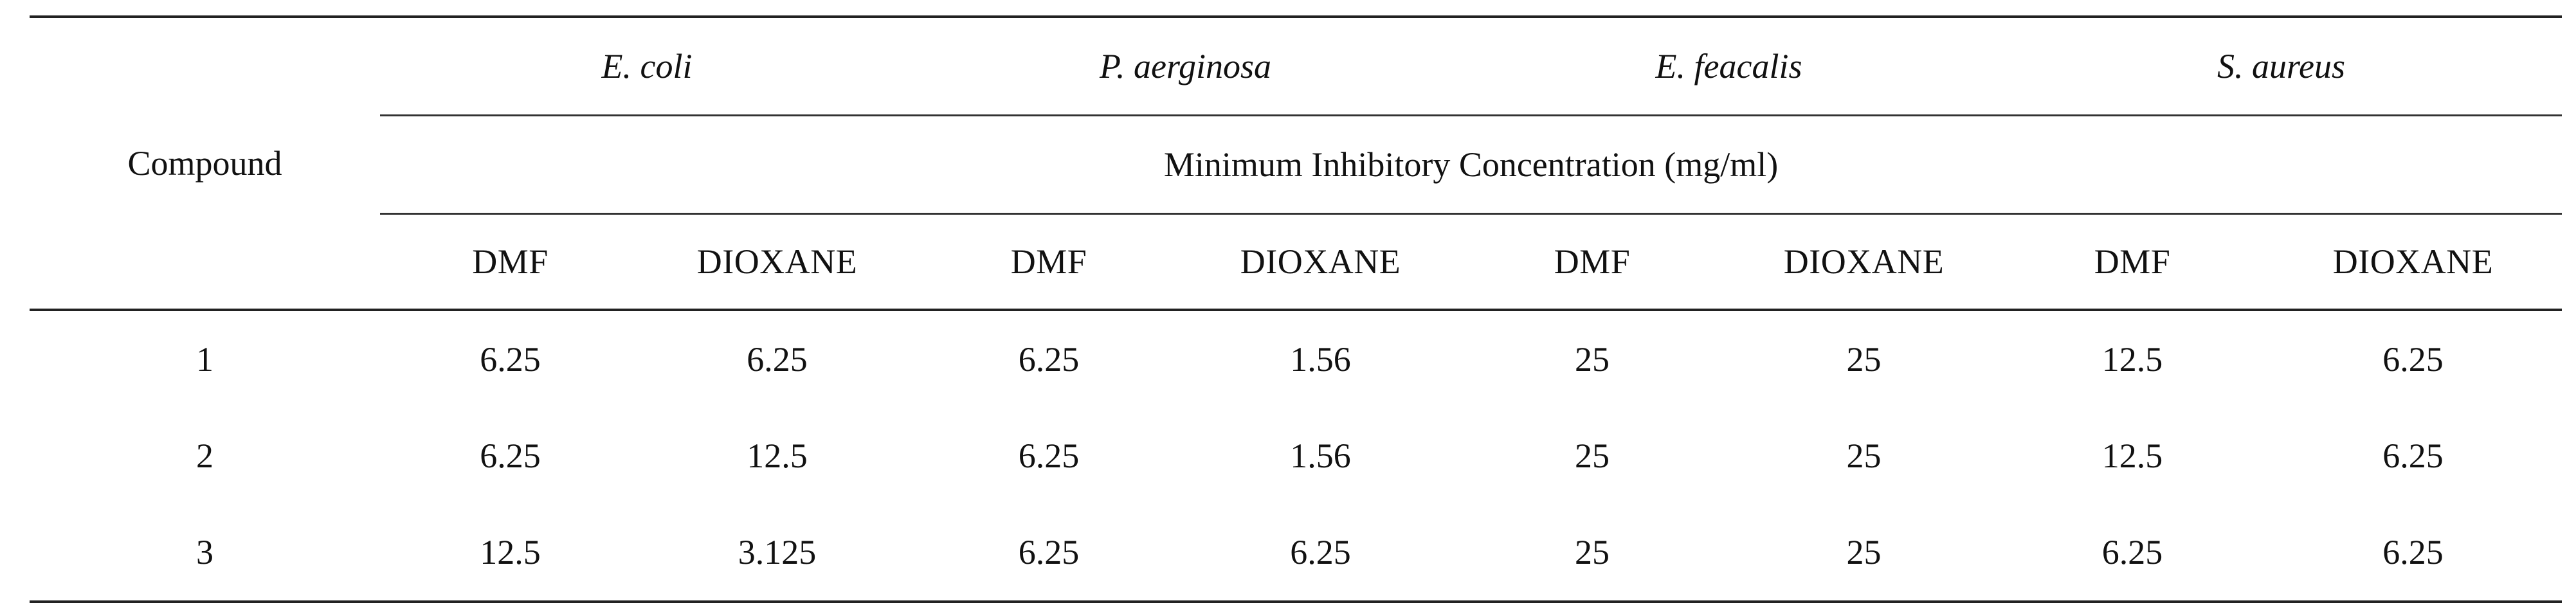 Image resolution: width=2576 pixels, height=612 pixels. Describe the element at coordinates (1471, 164) in the screenshot. I see `measure-header: Minimum Inhibitory Concentration (mg/ml)` at that location.